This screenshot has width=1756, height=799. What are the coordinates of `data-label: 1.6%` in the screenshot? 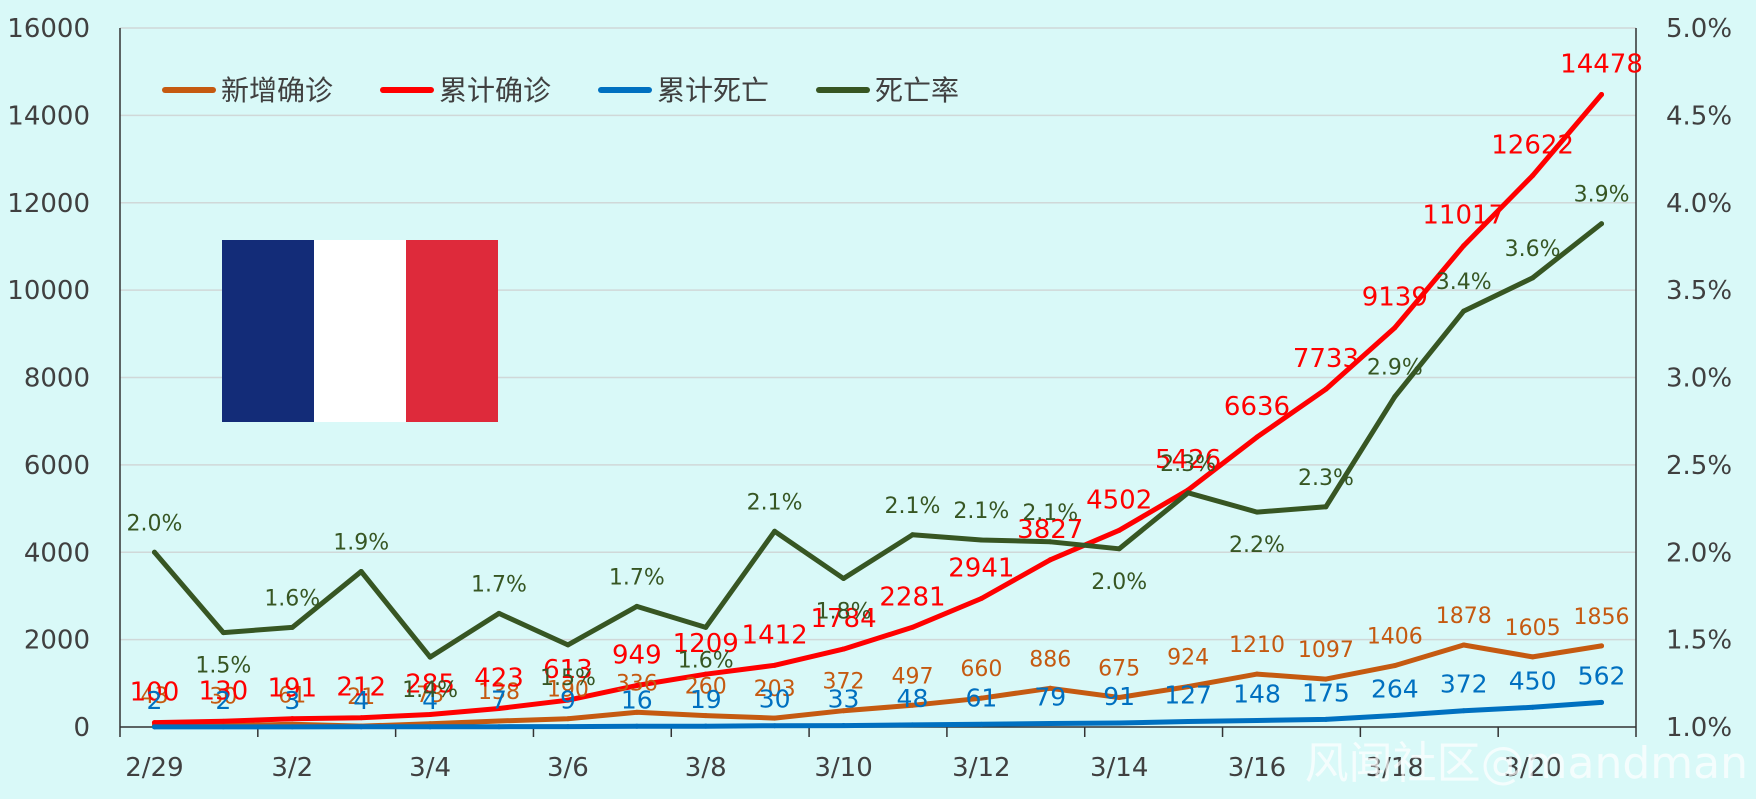 It's located at (292, 598).